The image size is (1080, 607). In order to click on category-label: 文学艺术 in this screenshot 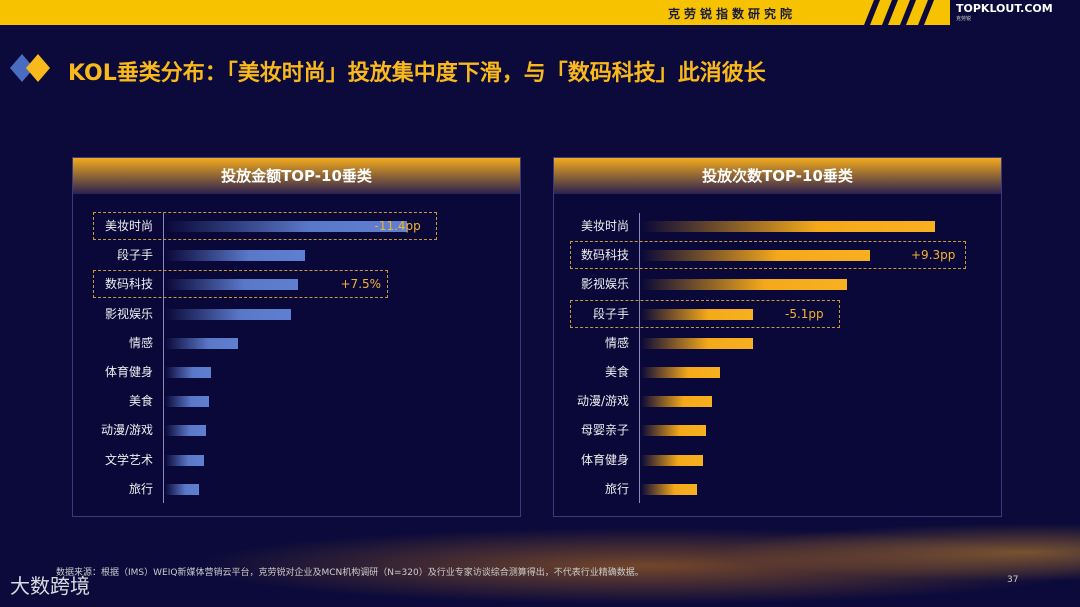, I will do `click(128, 459)`.